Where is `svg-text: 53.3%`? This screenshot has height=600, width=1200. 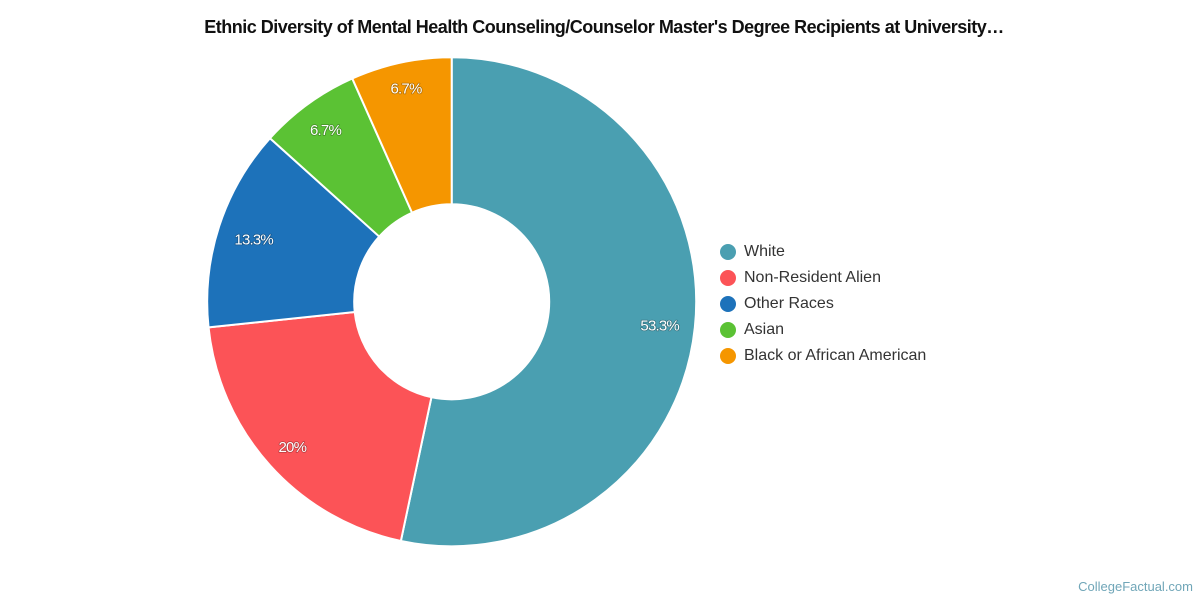
svg-text: 53.3% is located at coordinates (659, 325).